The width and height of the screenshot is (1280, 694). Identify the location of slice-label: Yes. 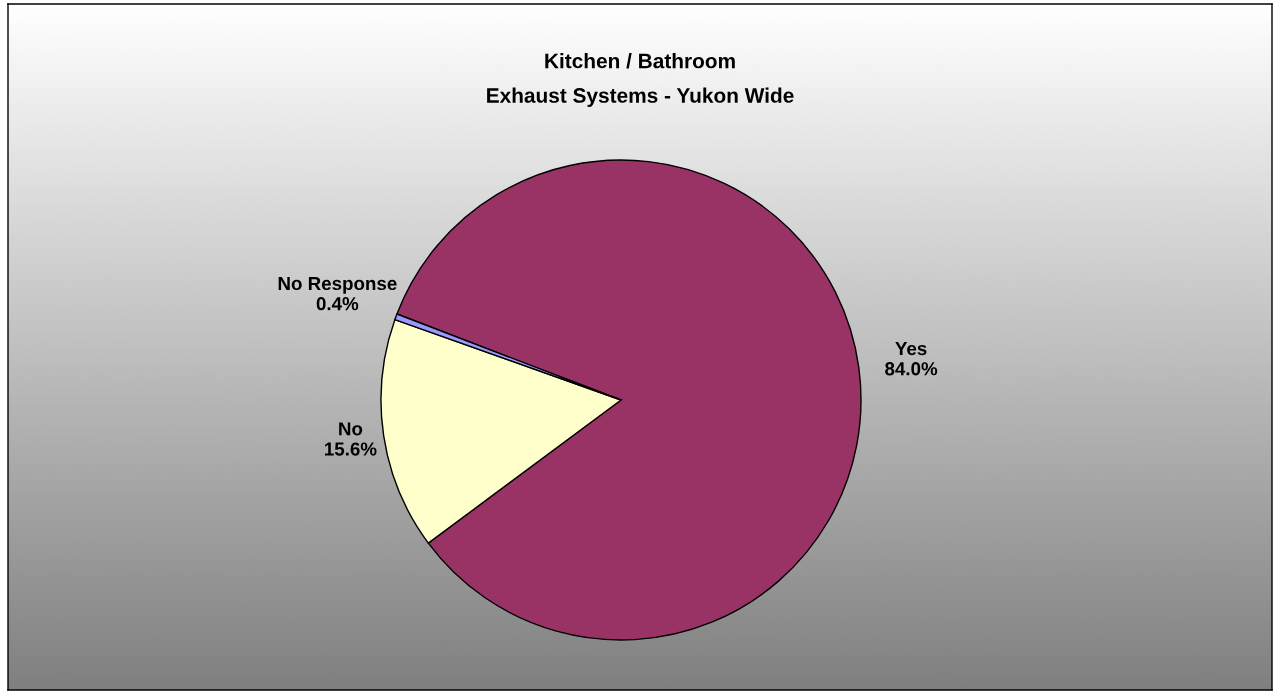
(911, 349).